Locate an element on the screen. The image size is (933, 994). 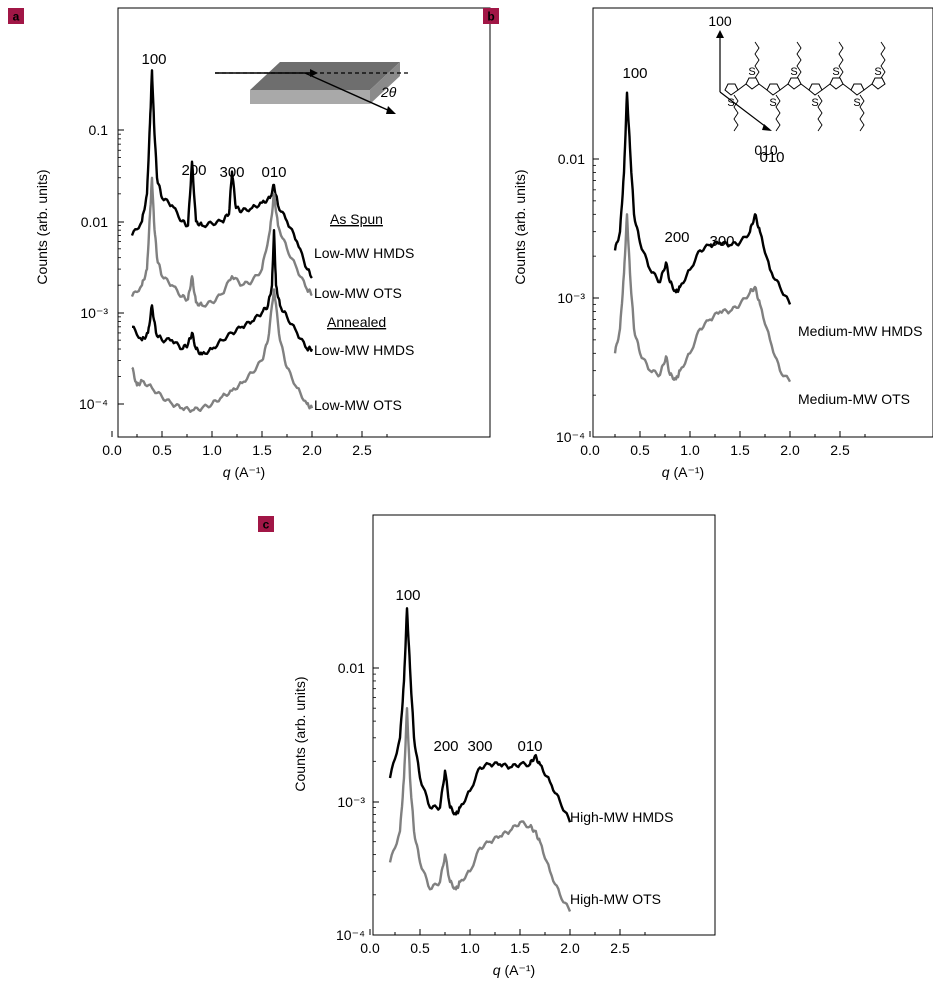
substrate-top is located at coordinates (325, 76).